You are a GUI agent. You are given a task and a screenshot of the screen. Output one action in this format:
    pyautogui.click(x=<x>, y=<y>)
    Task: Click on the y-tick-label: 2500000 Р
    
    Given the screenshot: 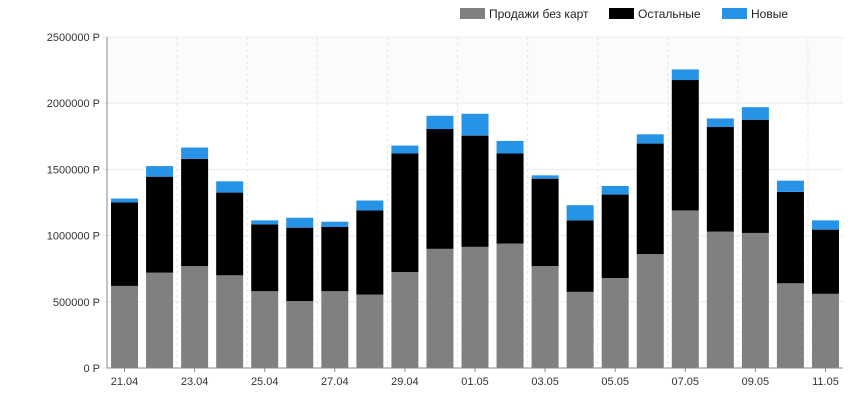 What is the action you would take?
    pyautogui.click(x=73, y=38)
    